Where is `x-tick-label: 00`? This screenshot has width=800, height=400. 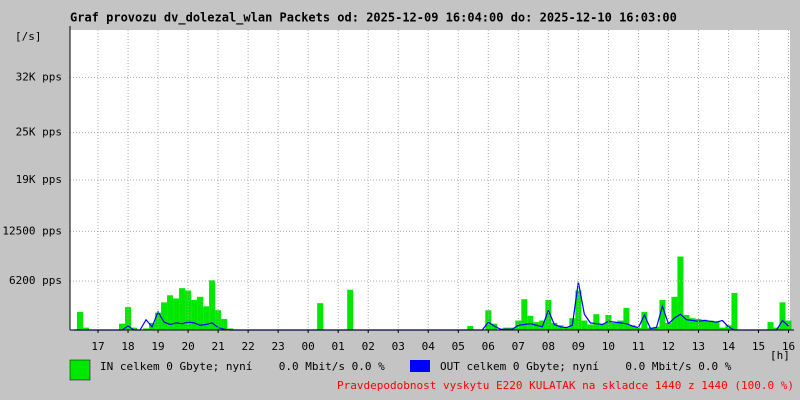
x-tick-label: 00 is located at coordinates (308, 346).